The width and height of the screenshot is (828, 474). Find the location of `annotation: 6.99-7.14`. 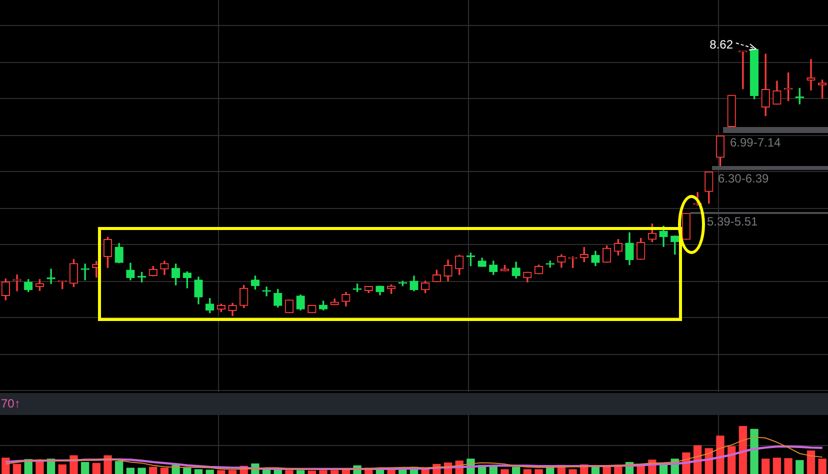

annotation: 6.99-7.14 is located at coordinates (756, 142).